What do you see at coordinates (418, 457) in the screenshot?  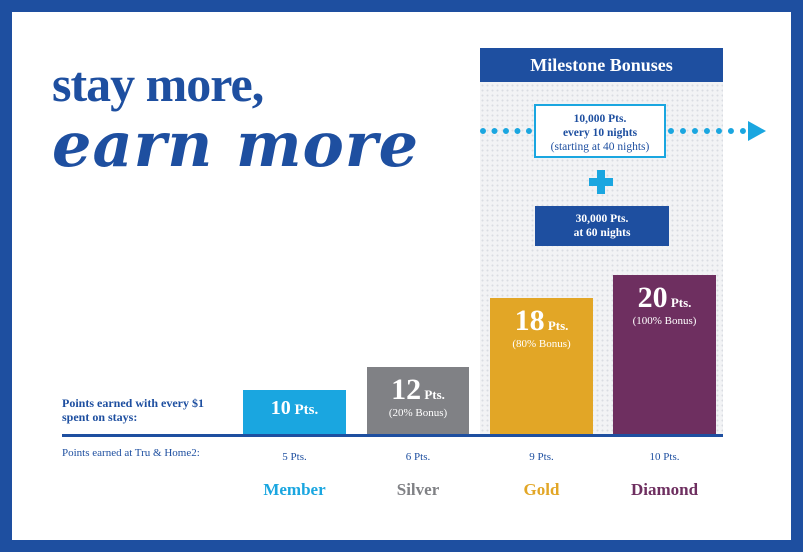 I see `tru-home2-points-silver: 6 Pts.` at bounding box center [418, 457].